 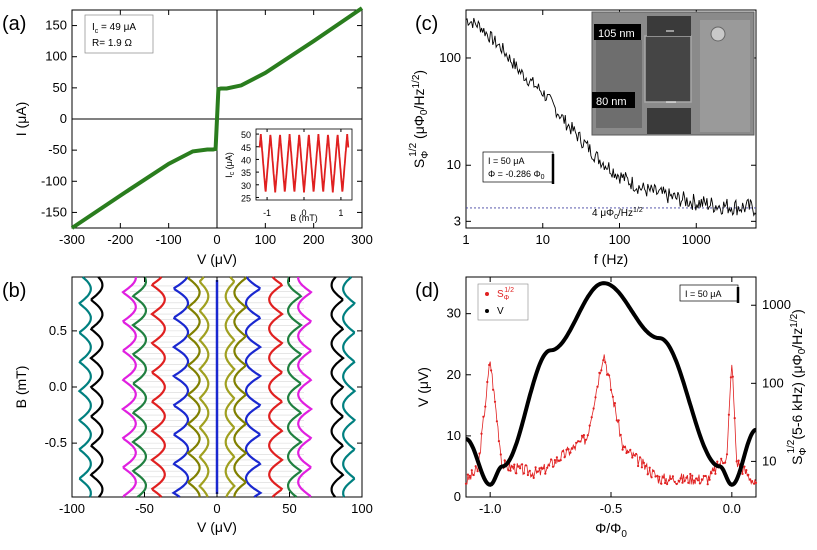 What do you see at coordinates (703, 294) in the screenshot?
I see `panel-d-note: I = 50 μA` at bounding box center [703, 294].